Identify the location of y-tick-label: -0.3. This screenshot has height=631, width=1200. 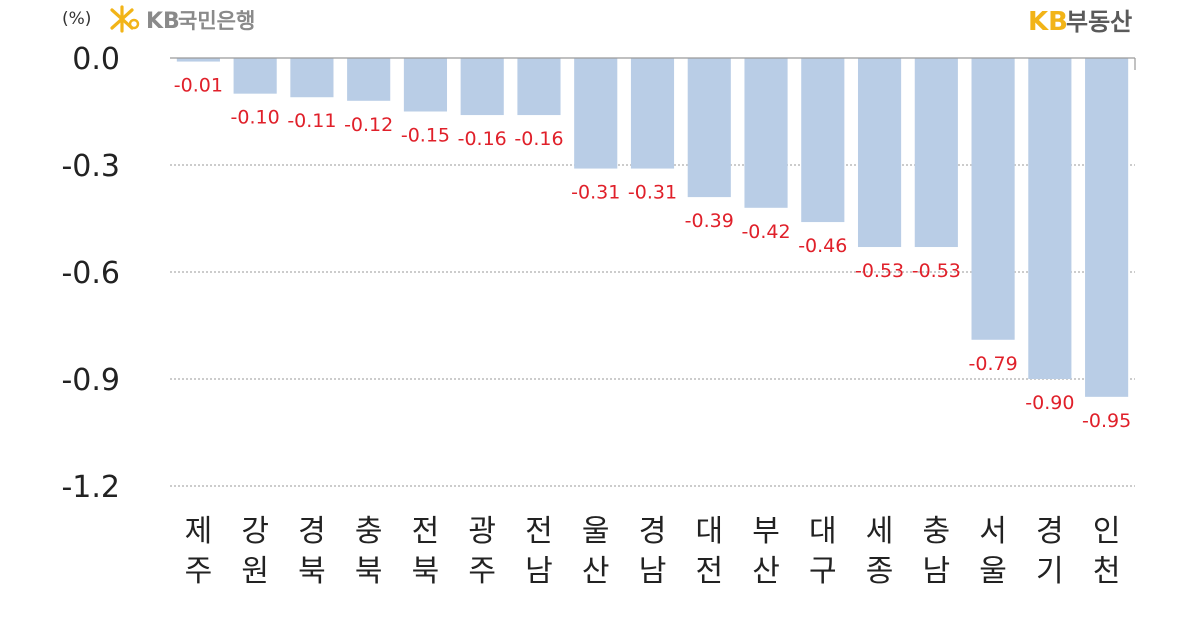
(90, 166).